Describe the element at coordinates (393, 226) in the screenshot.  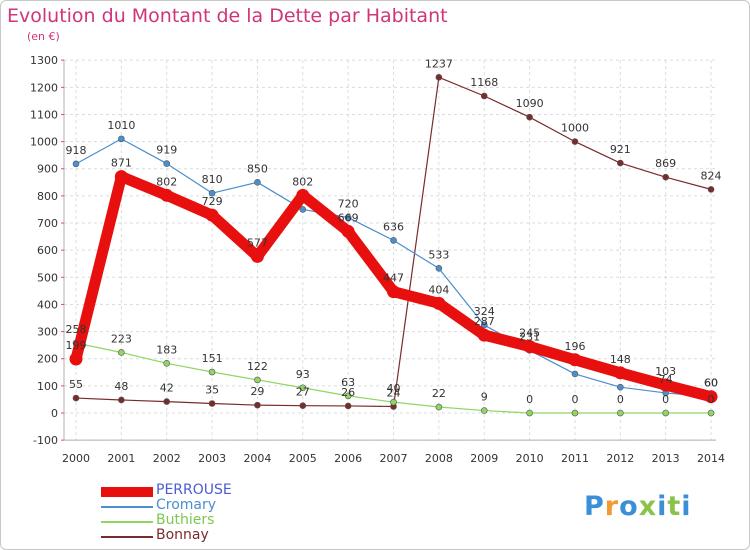
I see `data-label-cromary: 636` at that location.